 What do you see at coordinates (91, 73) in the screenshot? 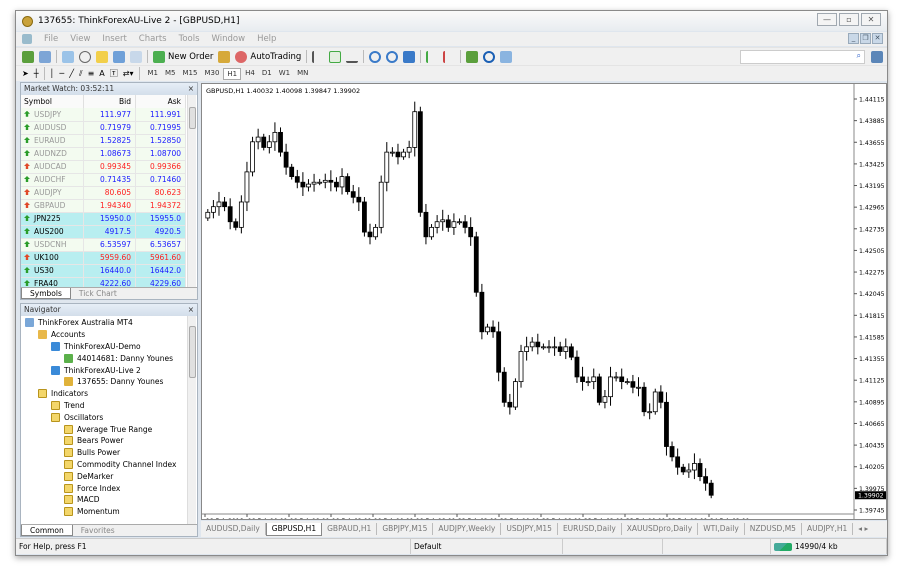
I see `fibonacci-icon: ≡` at bounding box center [91, 73].